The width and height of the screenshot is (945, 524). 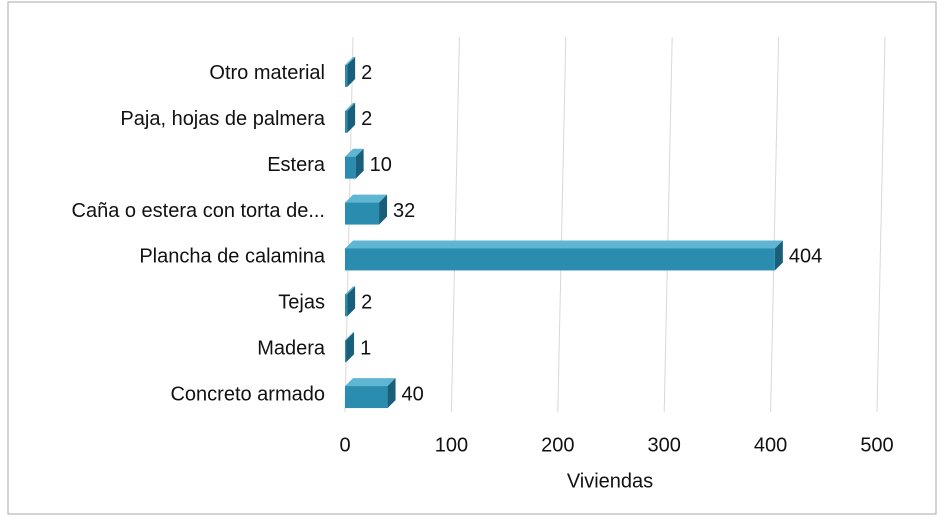 I want to click on x-tick-label: 0, so click(x=344, y=445).